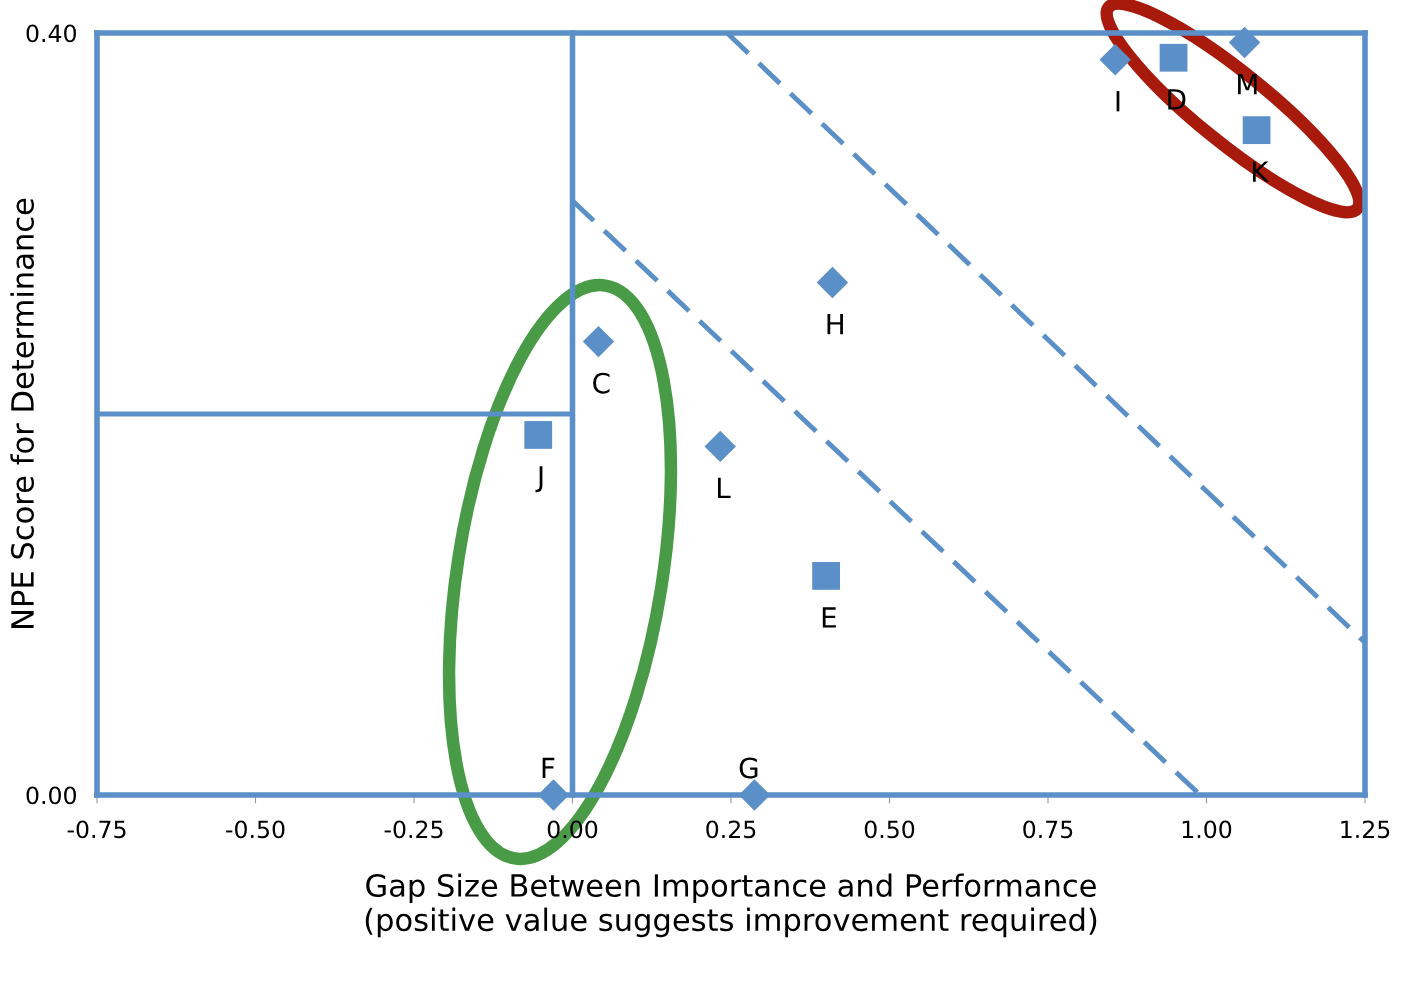  I want to click on annotation: L, so click(724, 488).